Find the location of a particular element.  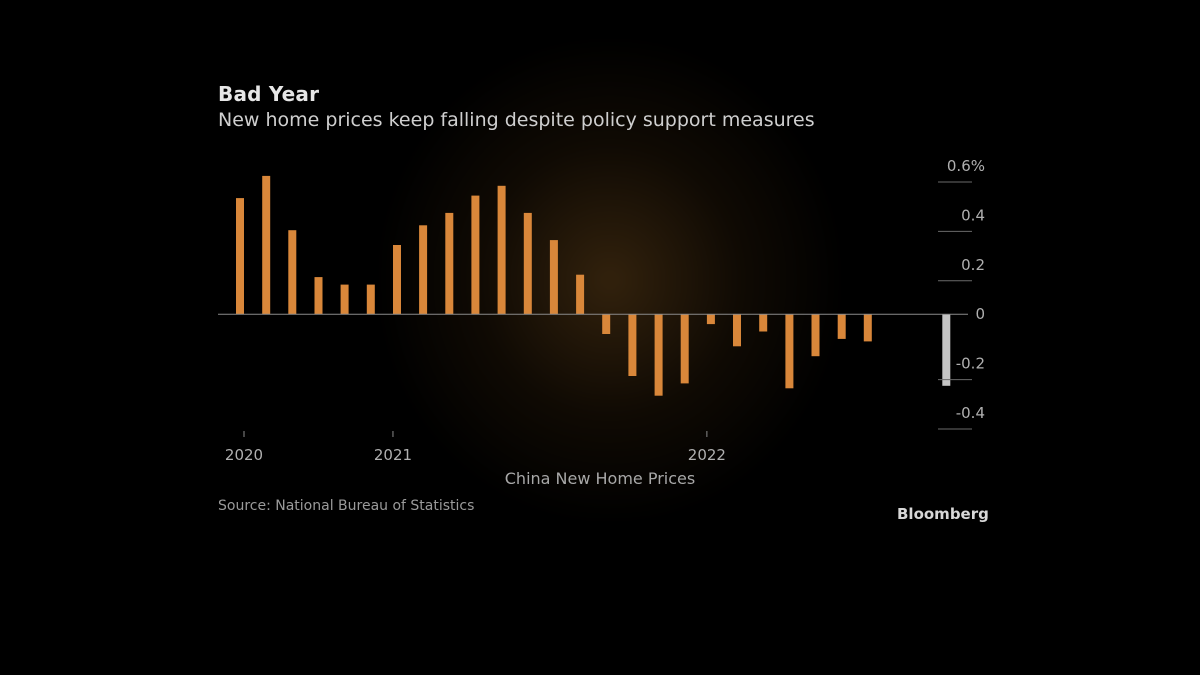

x-tick-label: 2020 is located at coordinates (244, 455).